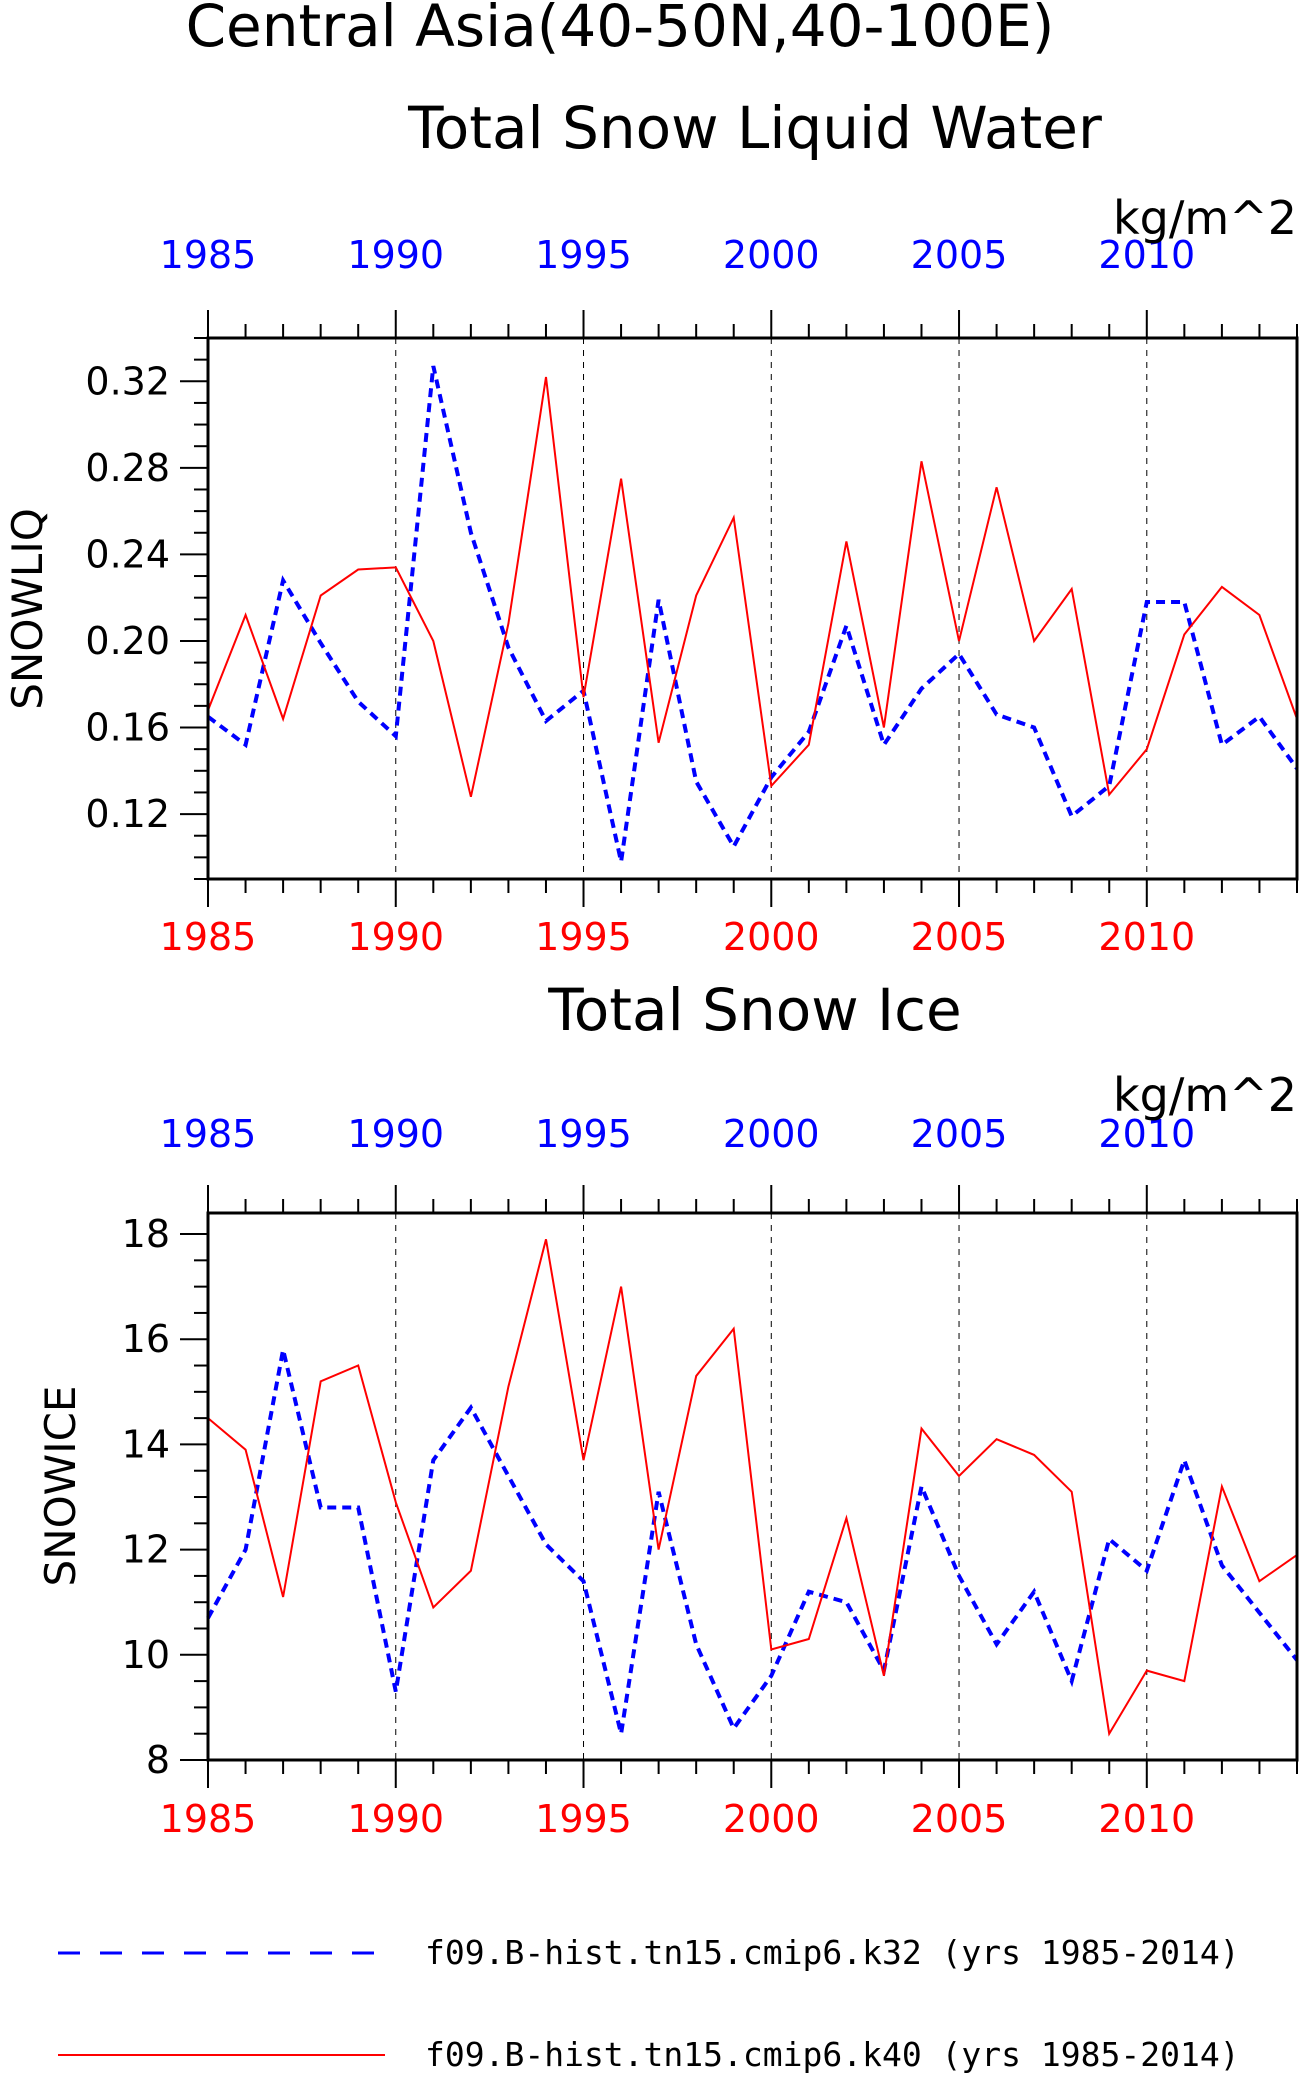 The height and width of the screenshot is (2074, 1301). Describe the element at coordinates (158, 1760) in the screenshot. I see `y-tick-label: 8` at that location.